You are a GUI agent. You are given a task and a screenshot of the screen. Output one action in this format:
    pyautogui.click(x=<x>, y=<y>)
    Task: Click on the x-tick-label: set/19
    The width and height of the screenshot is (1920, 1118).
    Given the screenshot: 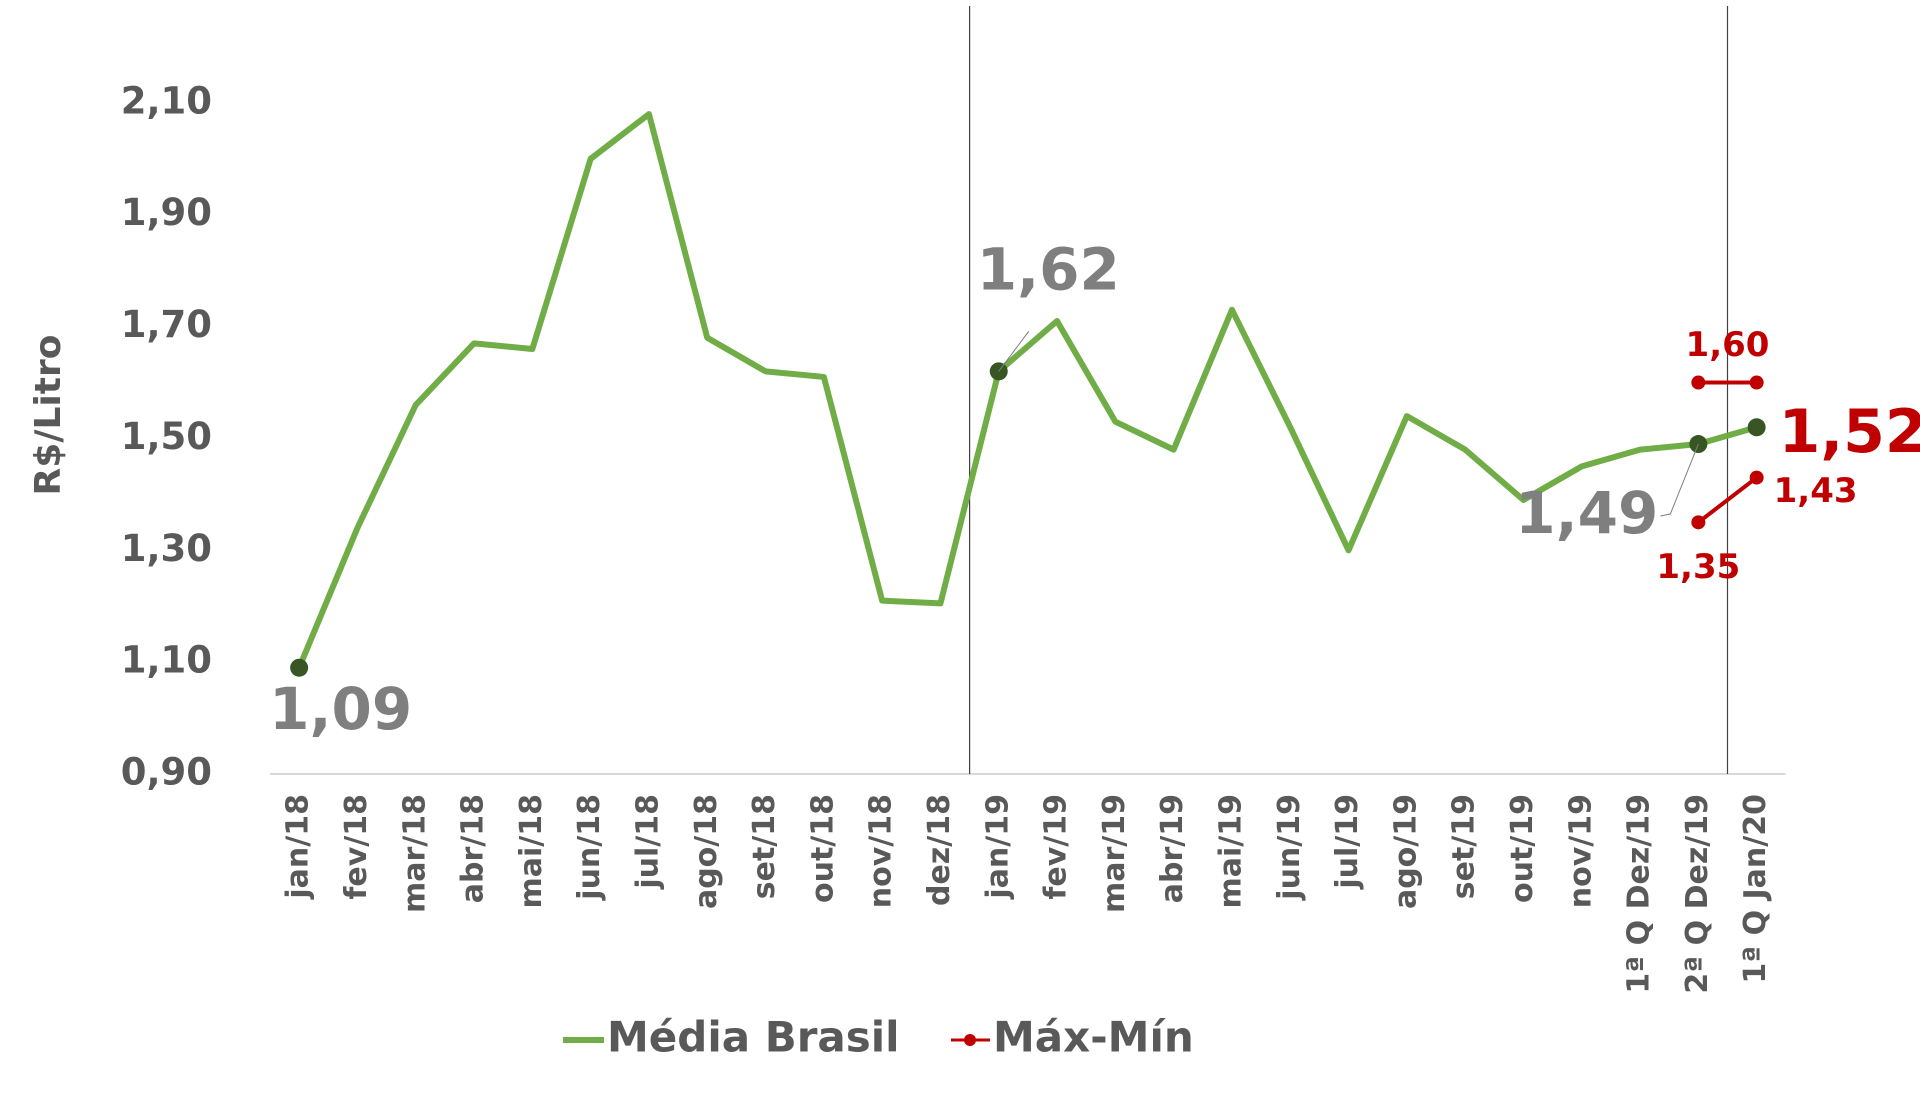 What is the action you would take?
    pyautogui.click(x=1464, y=846)
    